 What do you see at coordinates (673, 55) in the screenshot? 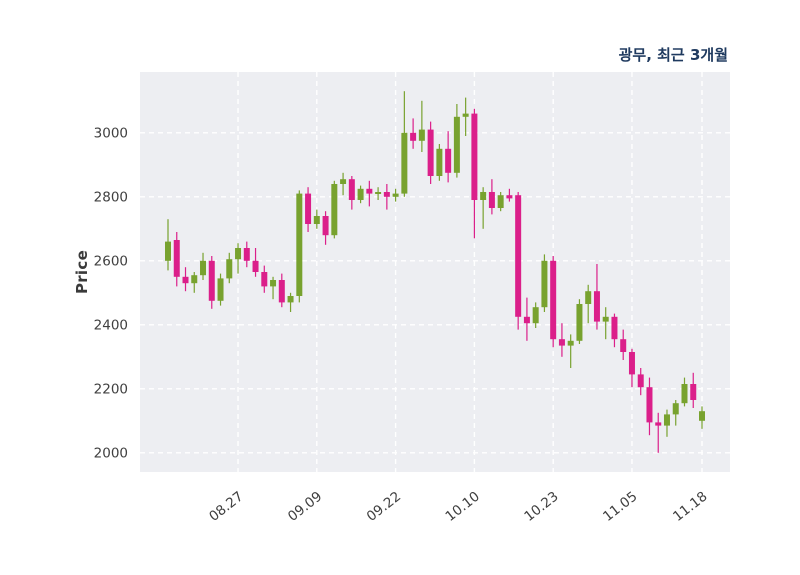
I see `chart-title: 광무, 최근 3개월` at bounding box center [673, 55].